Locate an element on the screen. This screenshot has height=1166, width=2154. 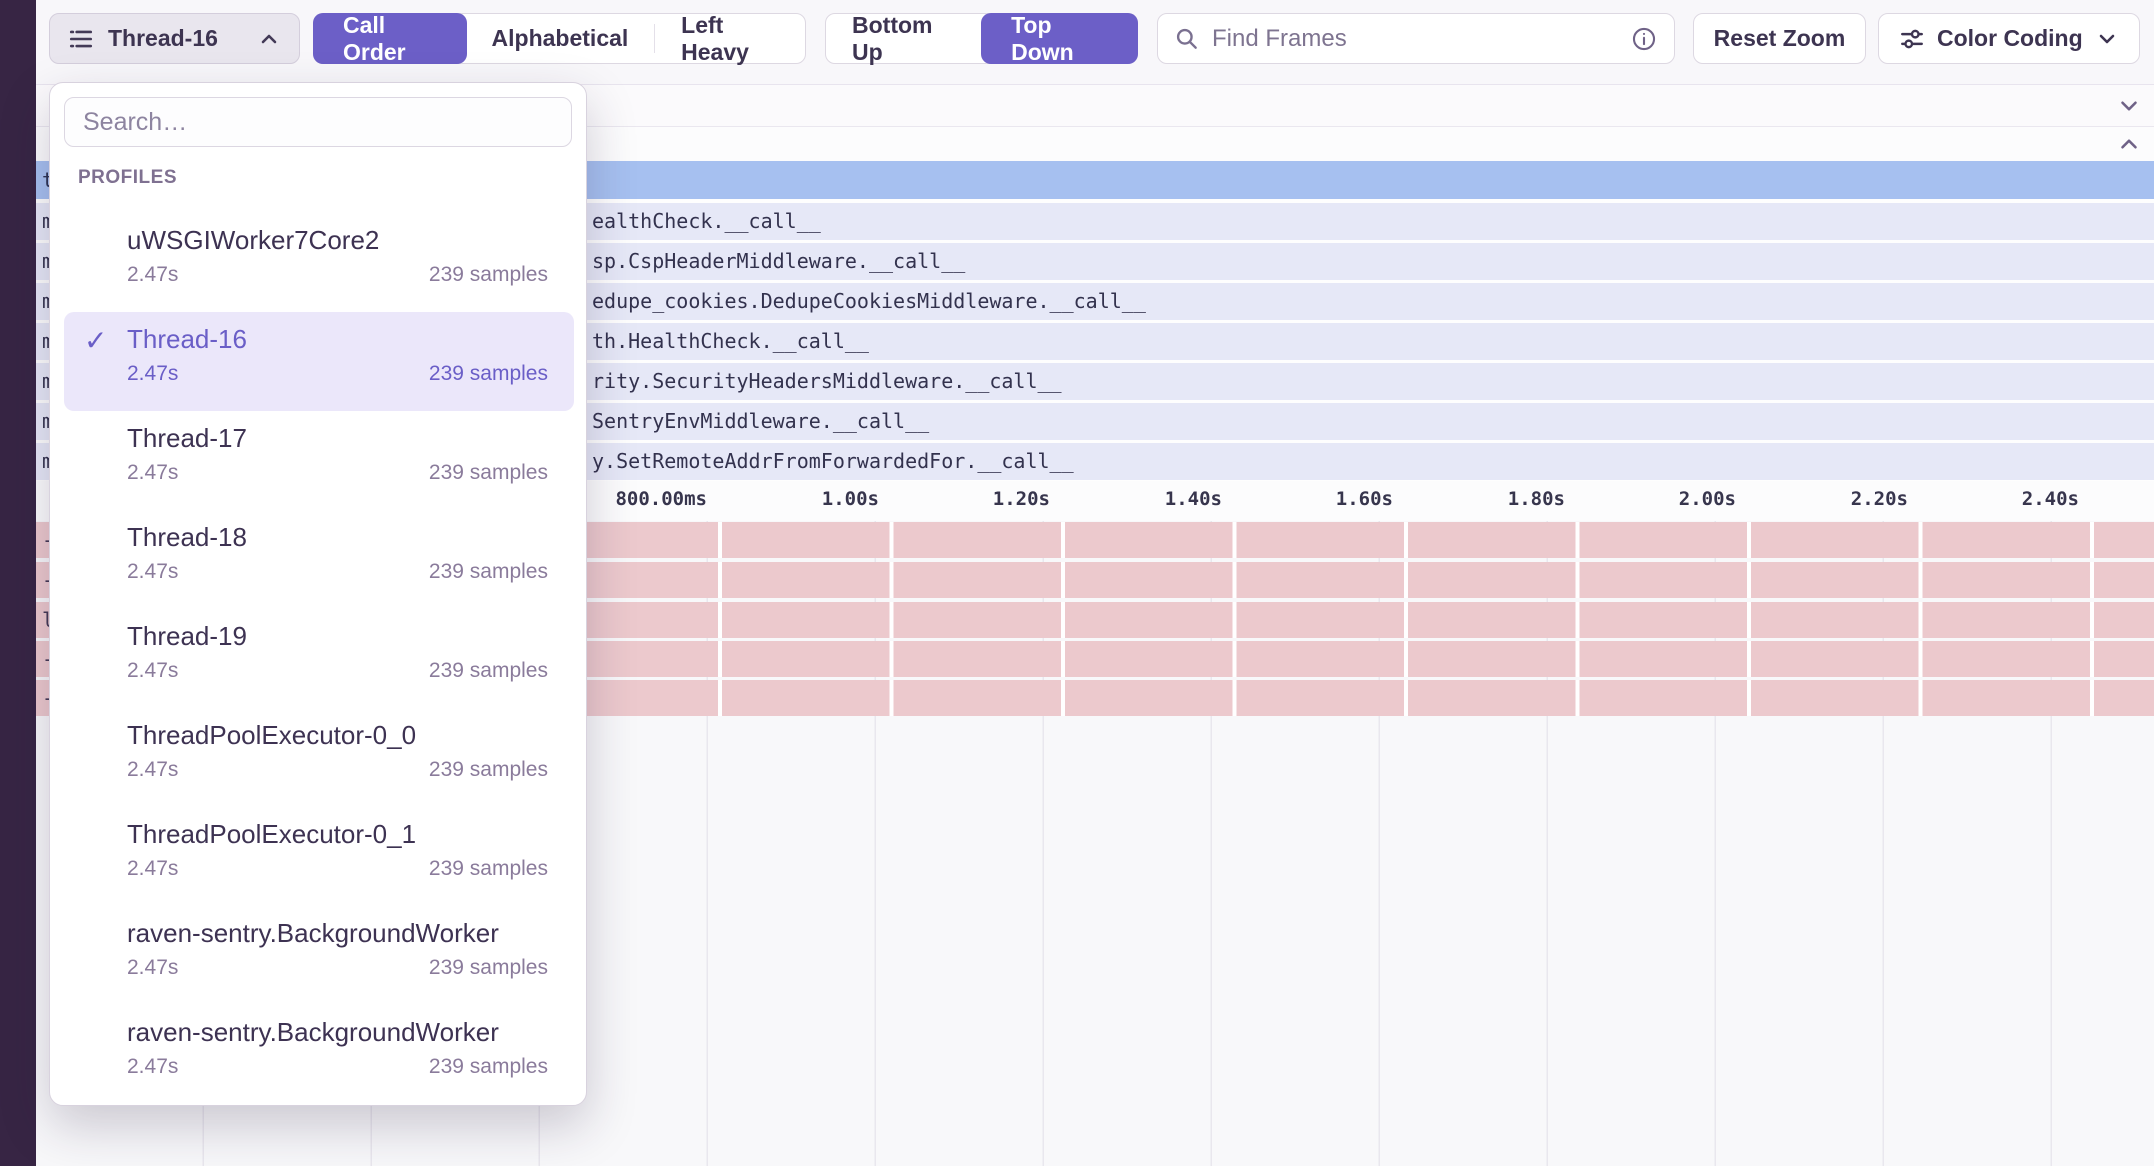
axis-tick: 1.80s is located at coordinates (1536, 499).